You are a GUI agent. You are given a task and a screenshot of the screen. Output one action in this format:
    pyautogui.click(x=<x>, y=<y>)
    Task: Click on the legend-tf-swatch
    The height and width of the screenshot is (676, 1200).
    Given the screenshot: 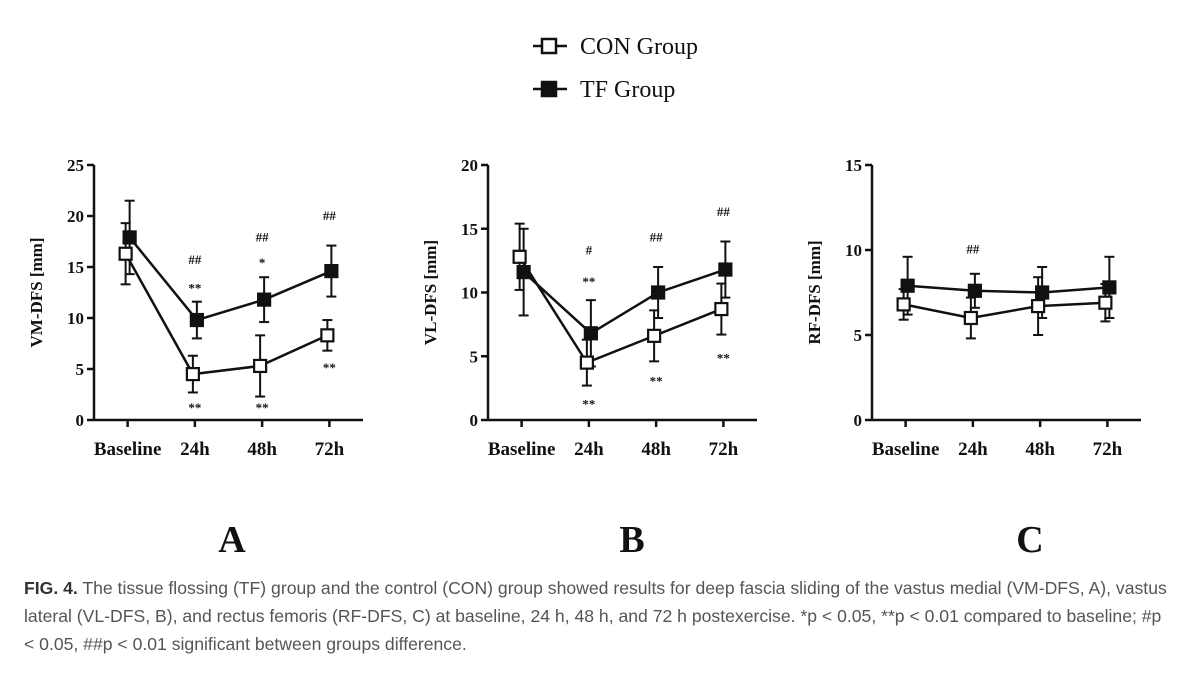 What is the action you would take?
    pyautogui.click(x=550, y=89)
    